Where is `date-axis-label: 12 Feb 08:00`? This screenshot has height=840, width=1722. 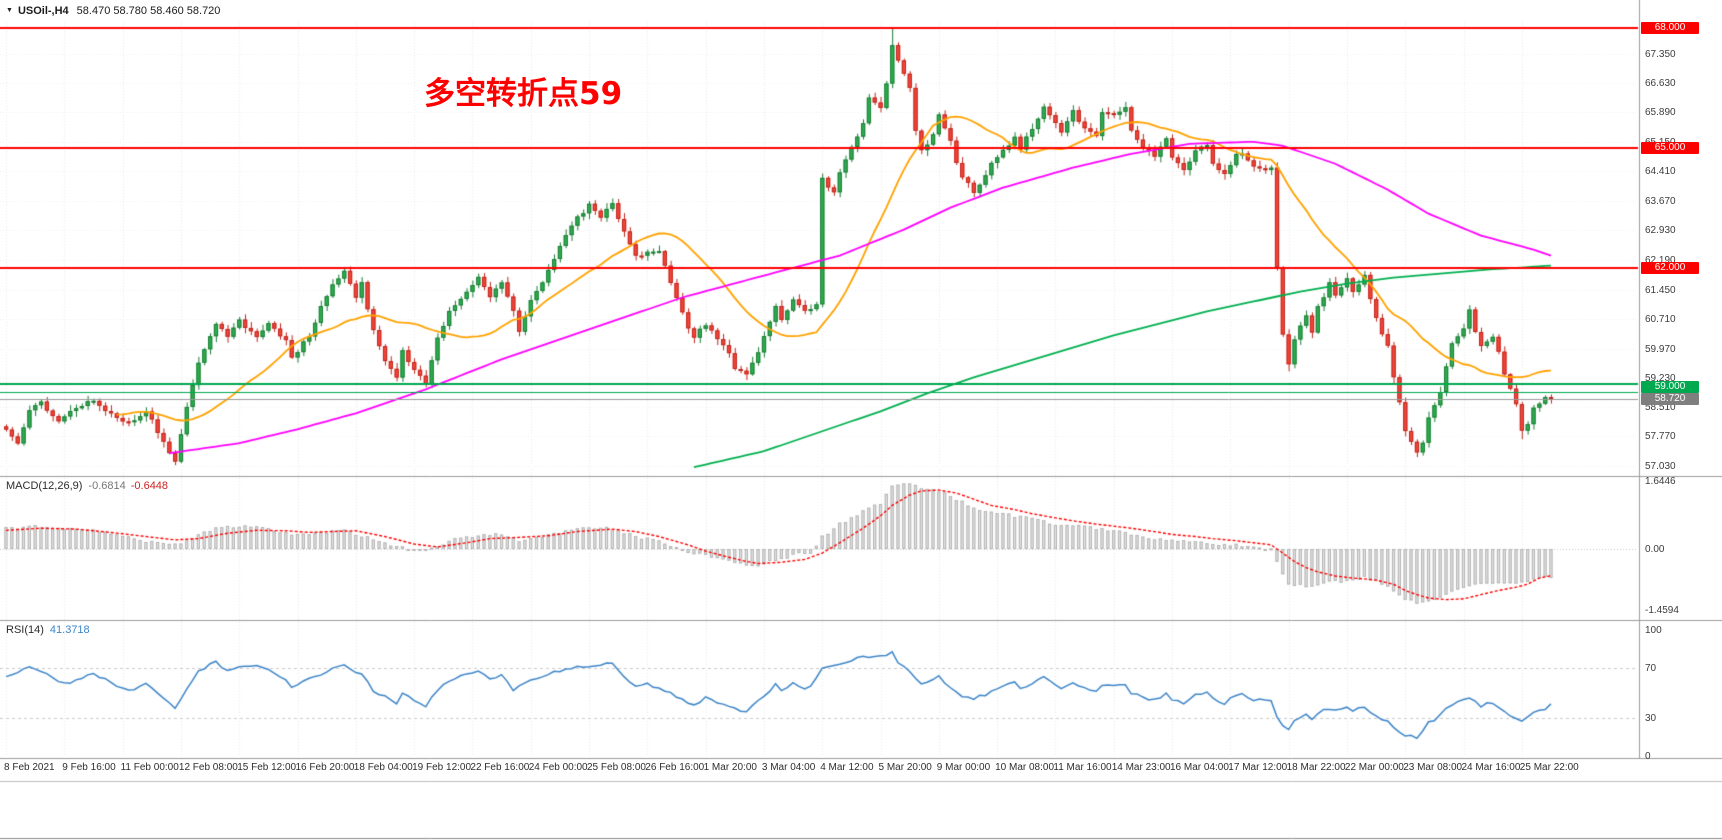 date-axis-label: 12 Feb 08:00 is located at coordinates (208, 767).